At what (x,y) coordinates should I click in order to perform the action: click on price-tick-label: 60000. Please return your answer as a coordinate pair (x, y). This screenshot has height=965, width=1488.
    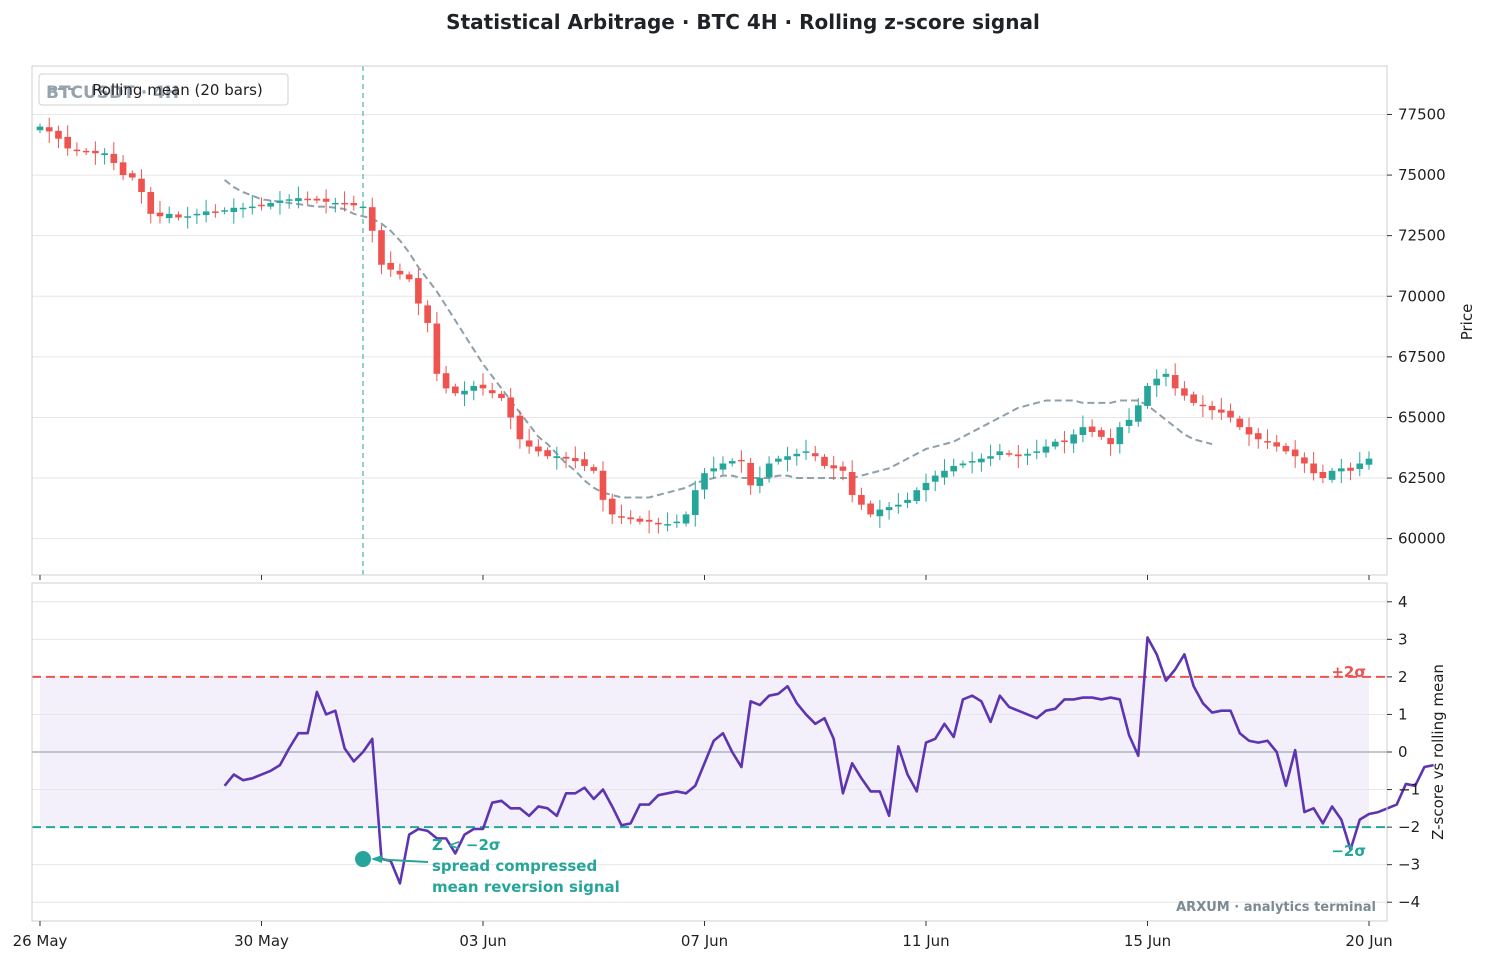
    Looking at the image, I should click on (1422, 539).